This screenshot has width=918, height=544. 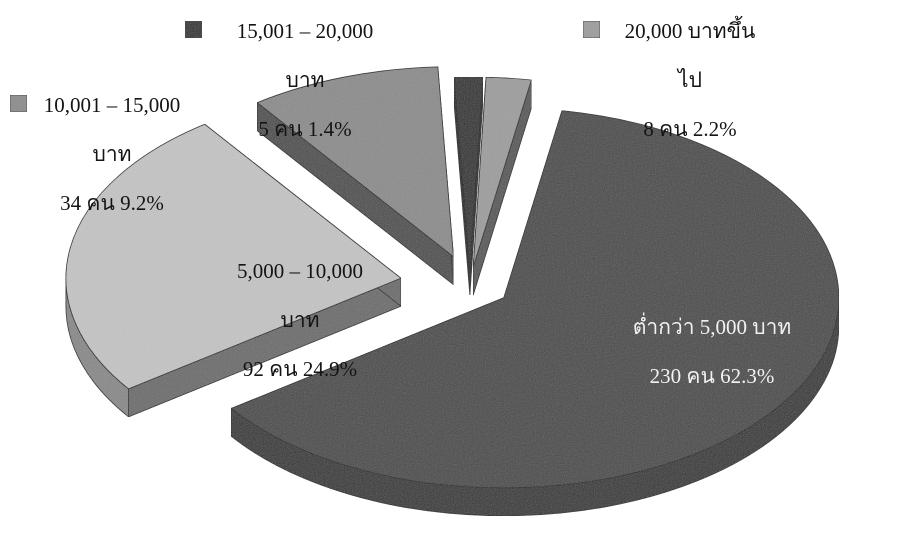 I want to click on slice-label-line: 34 คน 9.2%, so click(x=112, y=203).